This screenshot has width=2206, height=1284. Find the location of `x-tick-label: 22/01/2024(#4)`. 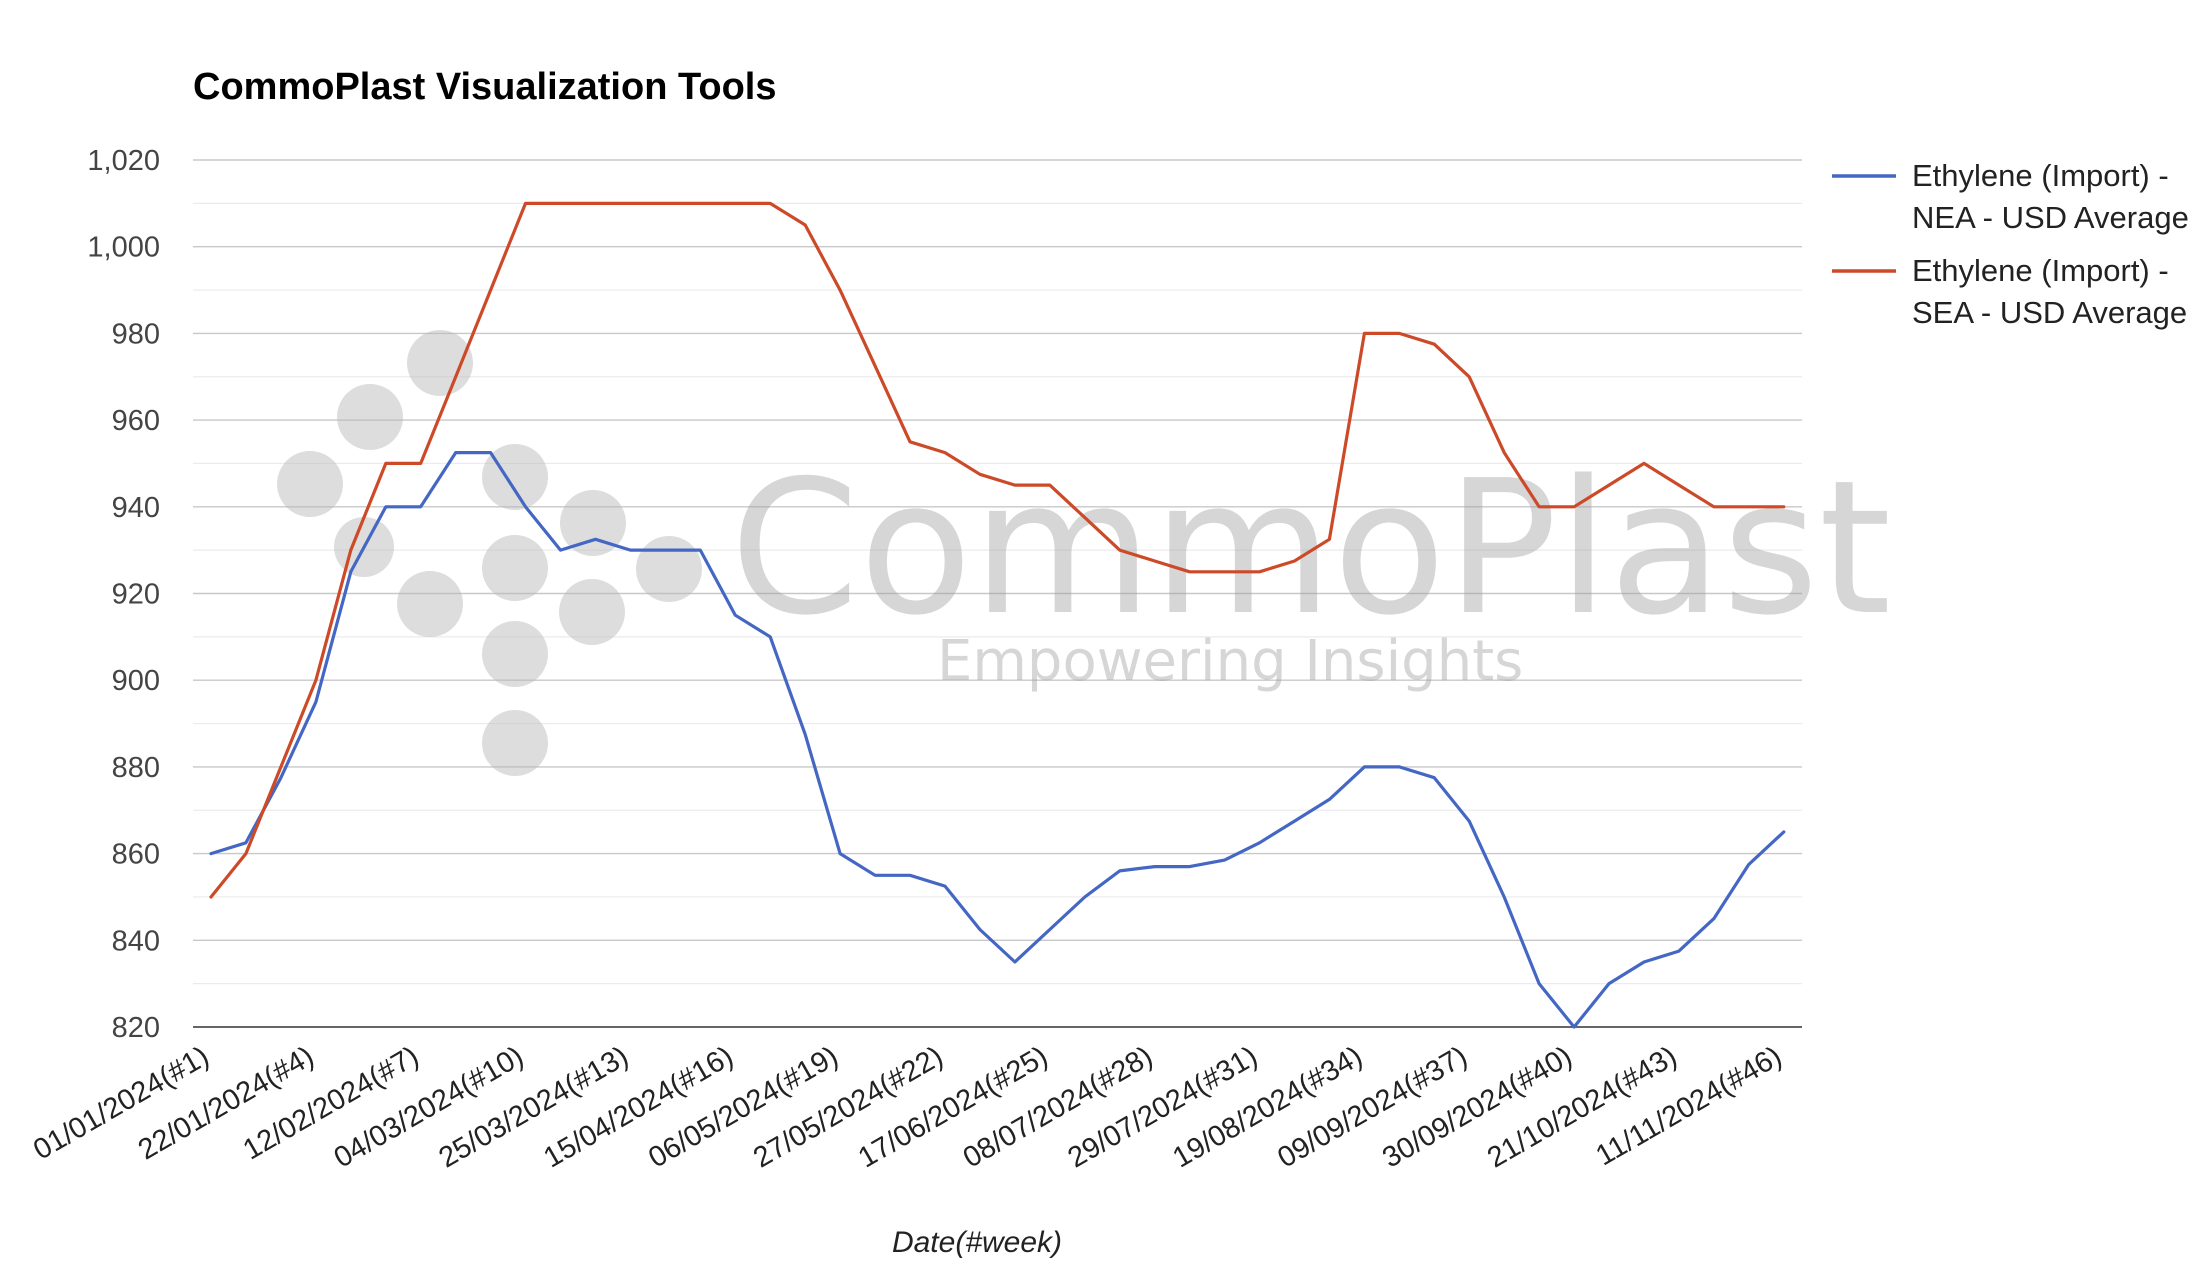

x-tick-label: 22/01/2024(#4) is located at coordinates (226, 1103).